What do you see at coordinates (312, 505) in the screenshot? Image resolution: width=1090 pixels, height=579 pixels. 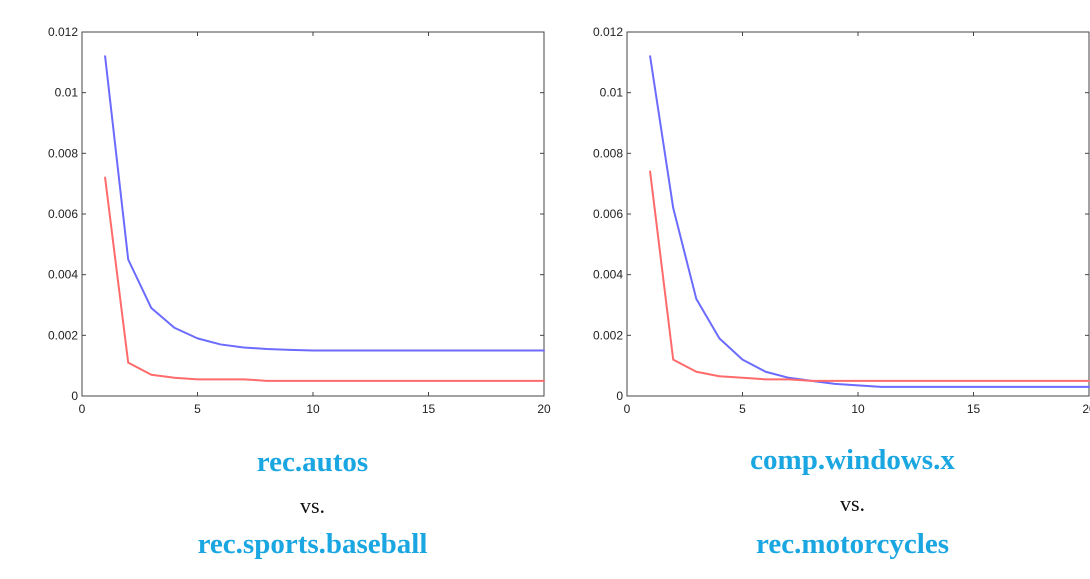 I see `caption-left-vs: vs.` at bounding box center [312, 505].